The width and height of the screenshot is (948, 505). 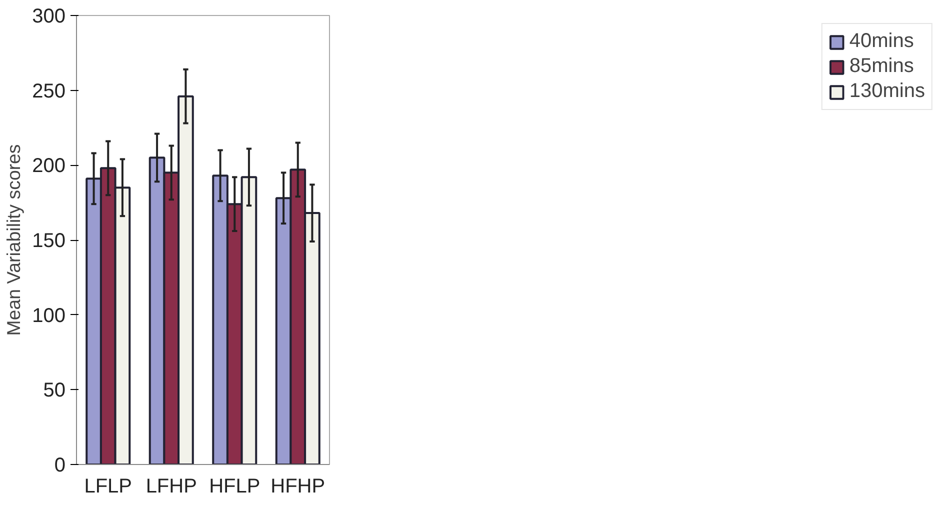 What do you see at coordinates (49, 91) in the screenshot?
I see `y-tick-label: 250` at bounding box center [49, 91].